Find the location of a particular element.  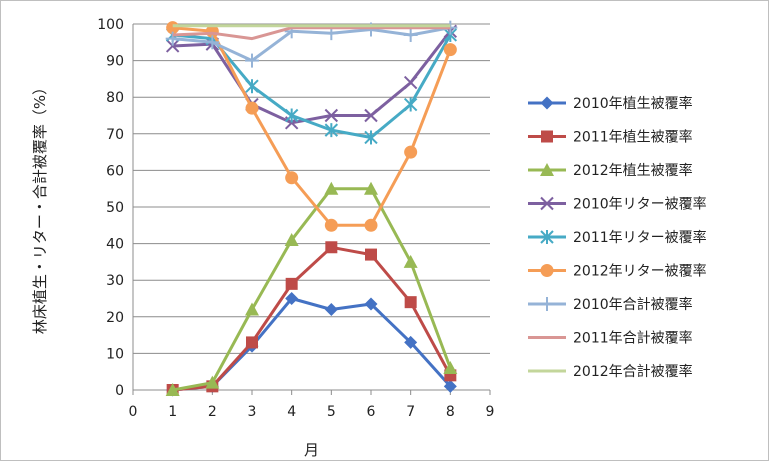

y-tick-label: 20 is located at coordinates (115, 318).